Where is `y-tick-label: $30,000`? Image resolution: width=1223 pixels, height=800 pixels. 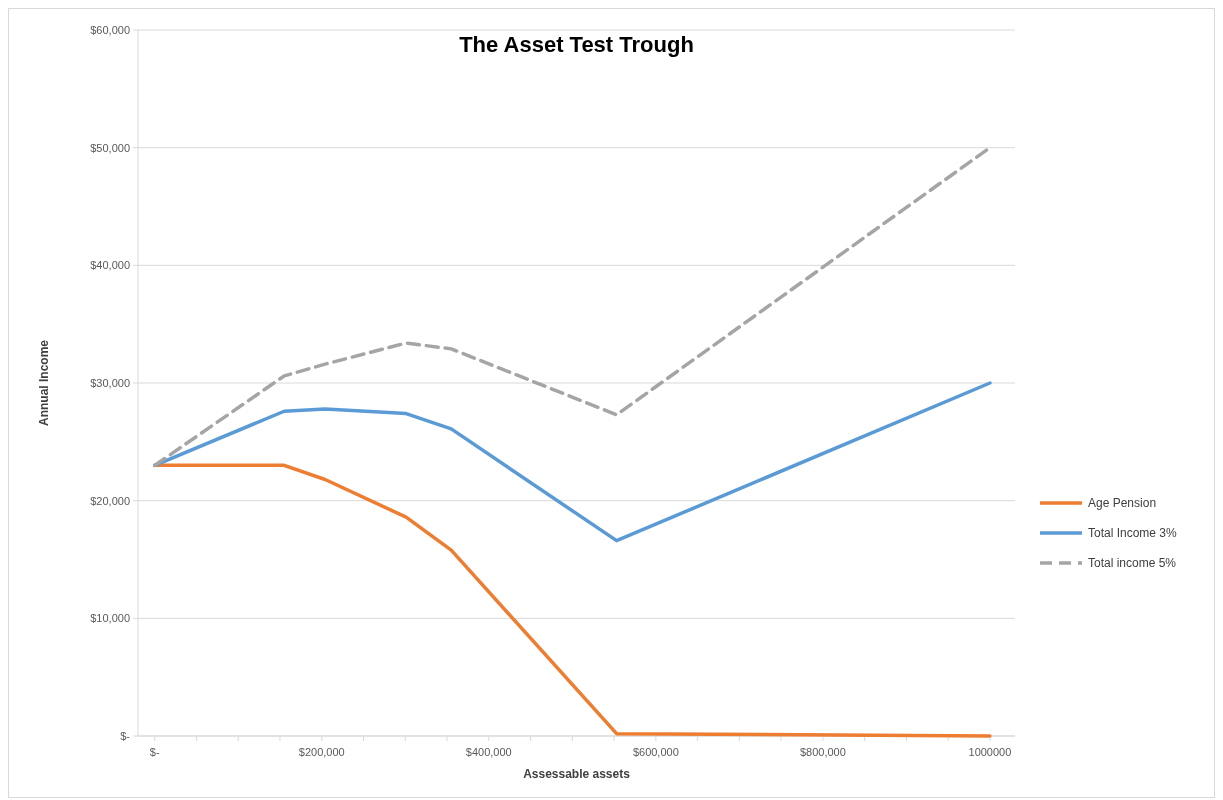
y-tick-label: $30,000 is located at coordinates (110, 382).